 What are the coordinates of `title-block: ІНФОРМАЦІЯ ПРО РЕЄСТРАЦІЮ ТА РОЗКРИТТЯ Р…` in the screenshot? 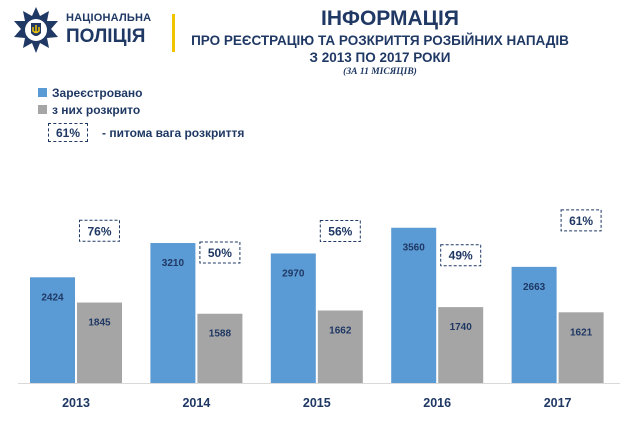 It's located at (380, 42).